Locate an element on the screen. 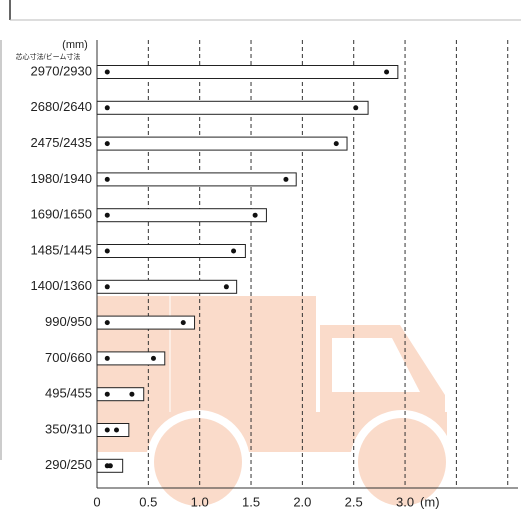 Image resolution: width=521 pixels, height=516 pixels. x-tick-label: 0.5 is located at coordinates (148, 501).